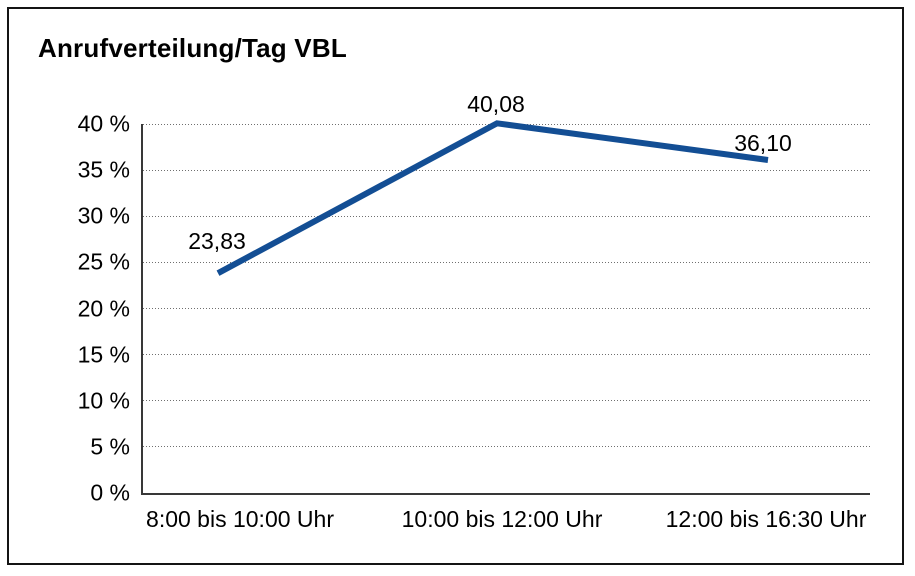  I want to click on y-tick-label: 15 %, so click(103, 354).